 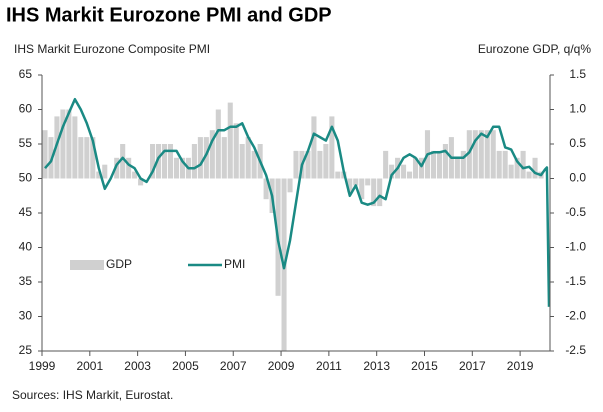 I want to click on y2-tick-label: 0.0, so click(x=577, y=178).